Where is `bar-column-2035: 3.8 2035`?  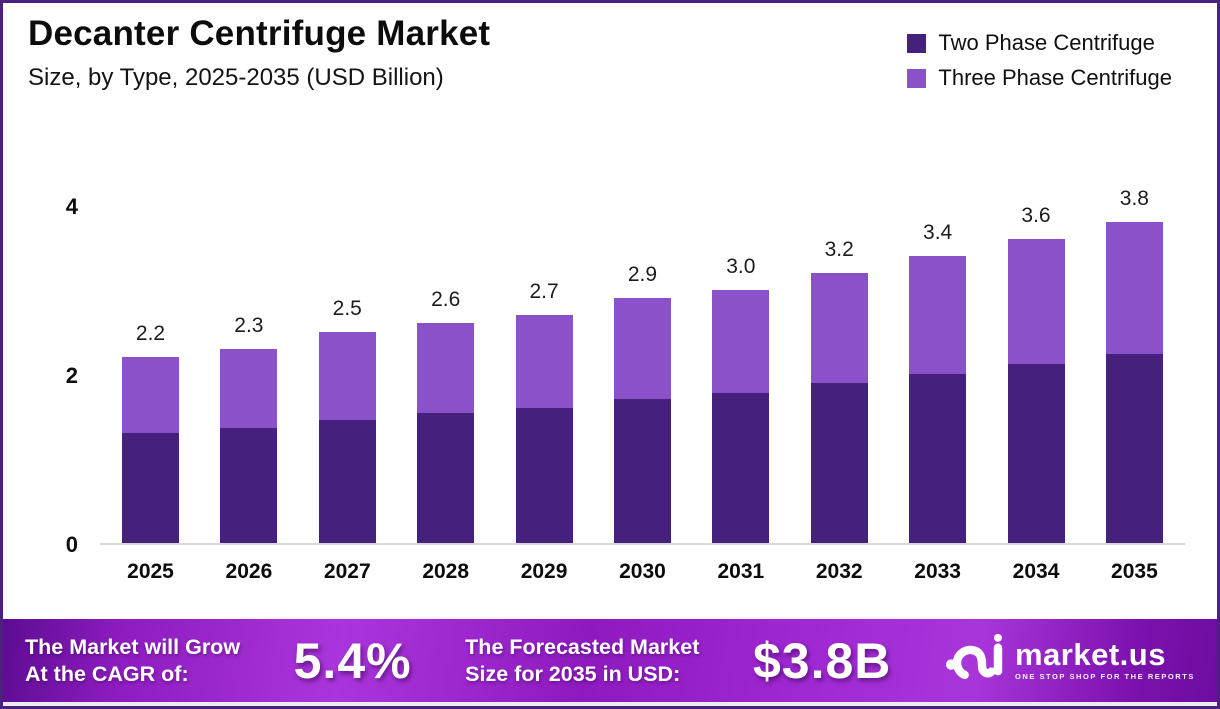
bar-column-2035: 3.8 2035 is located at coordinates (1134, 374).